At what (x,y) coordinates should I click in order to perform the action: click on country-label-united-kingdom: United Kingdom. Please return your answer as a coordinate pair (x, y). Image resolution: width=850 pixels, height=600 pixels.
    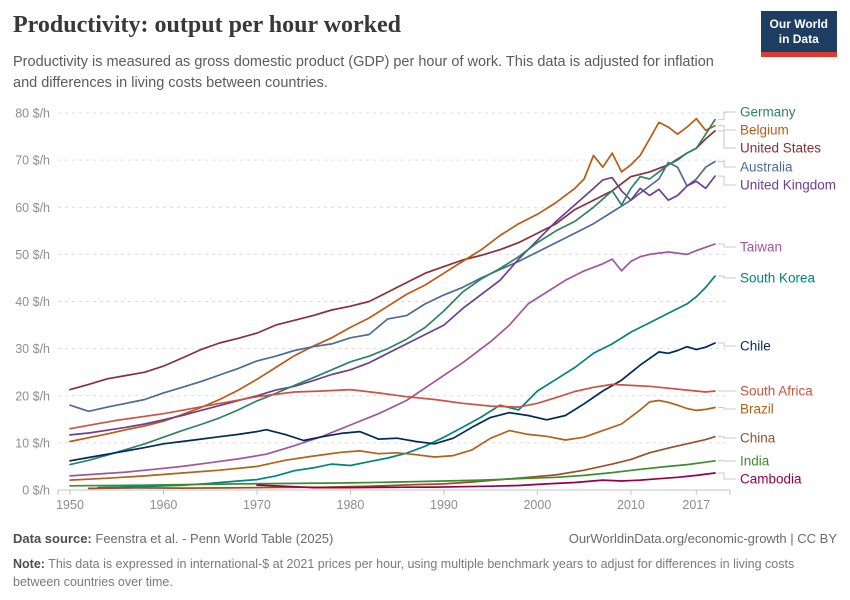
    Looking at the image, I should click on (788, 185).